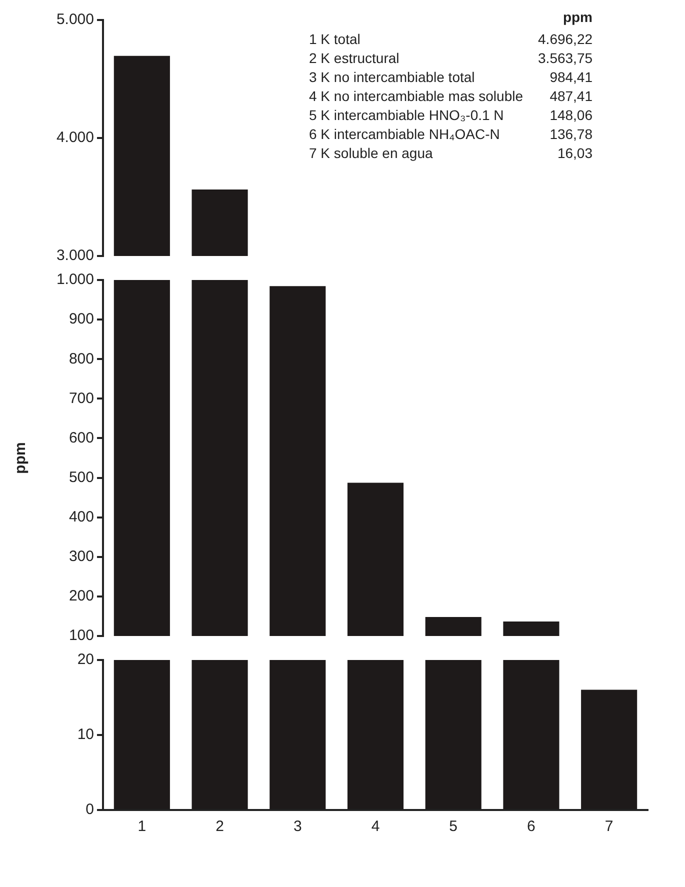  I want to click on y-tick-label: 5.000, so click(75, 19).